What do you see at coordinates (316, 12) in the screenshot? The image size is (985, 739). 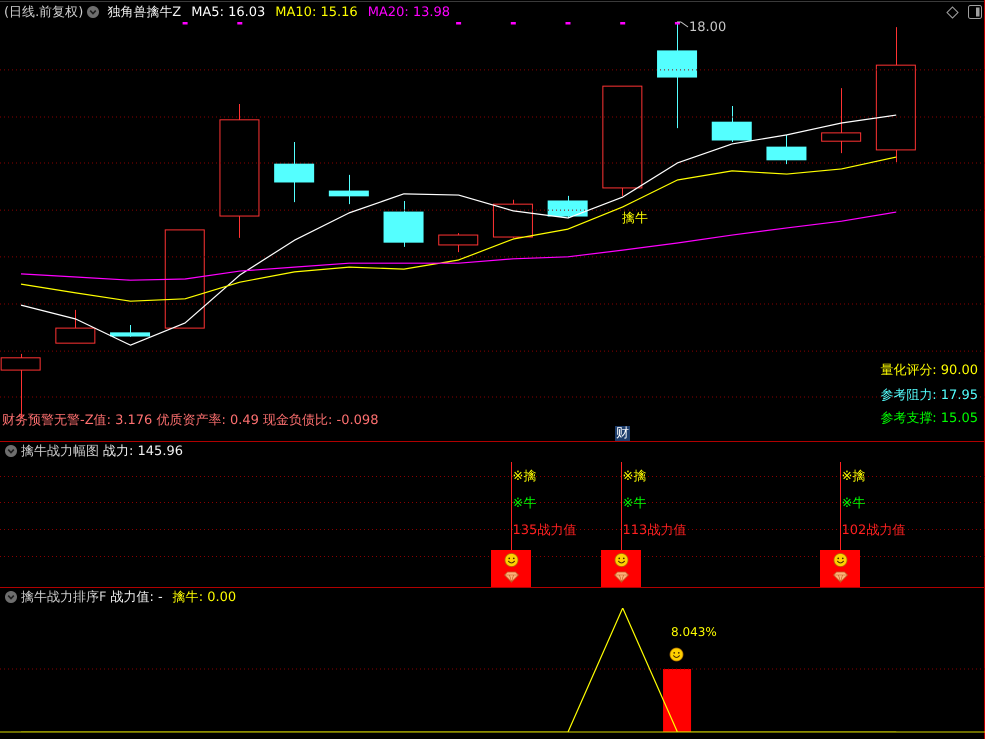 I see `text: MA10: 15.16` at bounding box center [316, 12].